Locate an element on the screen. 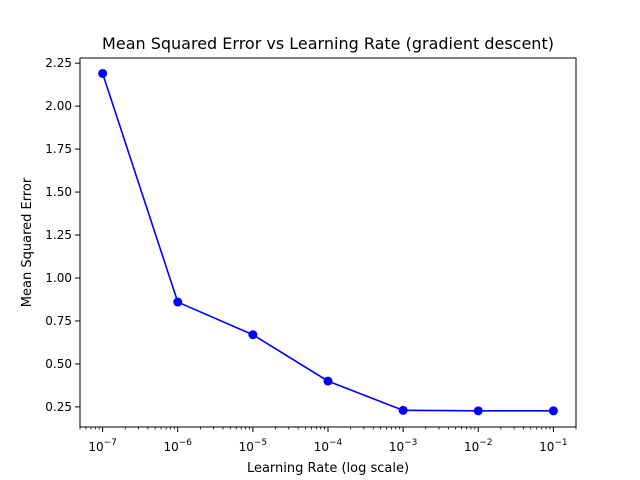 This screenshot has width=640, height=480. y-tick-label: 1.25 is located at coordinates (58, 235).